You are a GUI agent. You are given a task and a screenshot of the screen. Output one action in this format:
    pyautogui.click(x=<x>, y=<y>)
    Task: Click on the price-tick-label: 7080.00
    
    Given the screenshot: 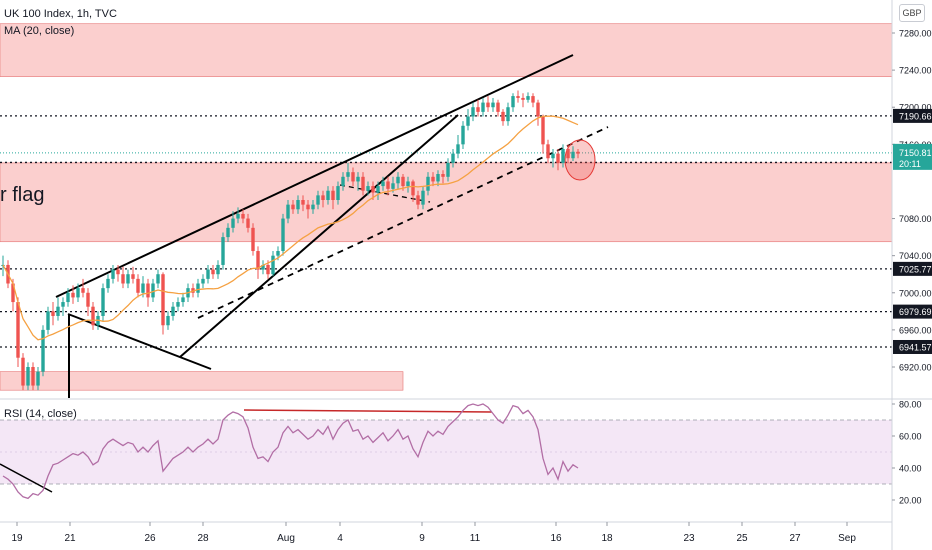 What is the action you would take?
    pyautogui.click(x=915, y=219)
    